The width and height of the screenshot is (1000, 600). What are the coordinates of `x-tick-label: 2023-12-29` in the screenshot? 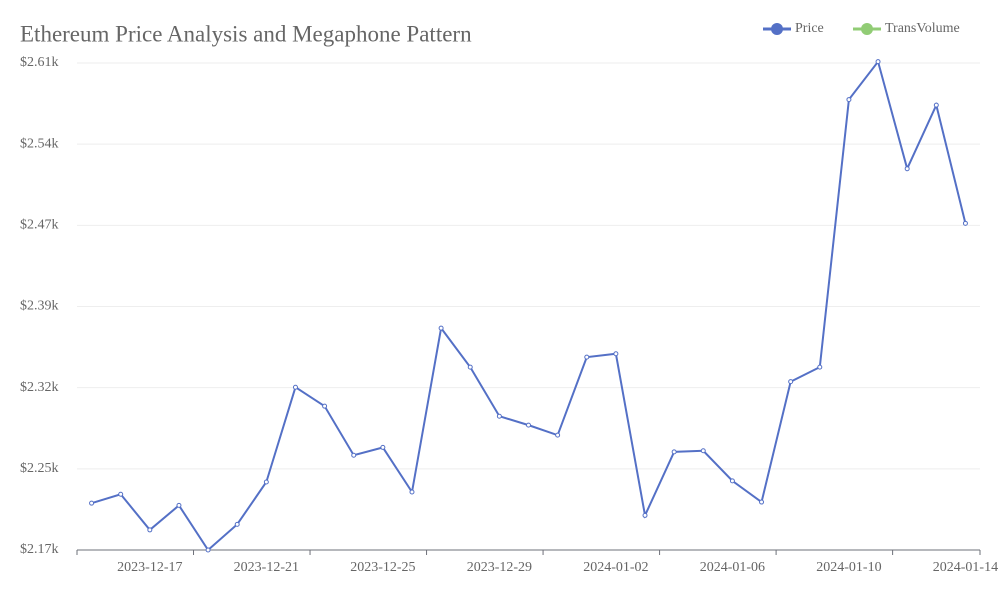 It's located at (499, 567).